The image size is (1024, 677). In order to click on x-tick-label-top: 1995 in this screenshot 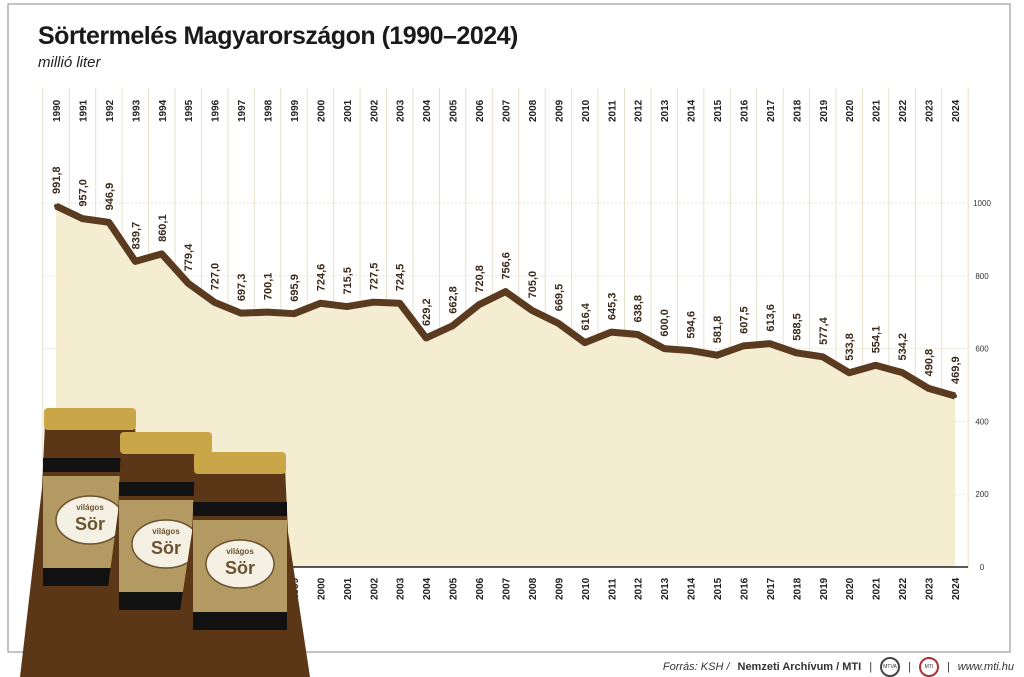, I will do `click(189, 110)`.